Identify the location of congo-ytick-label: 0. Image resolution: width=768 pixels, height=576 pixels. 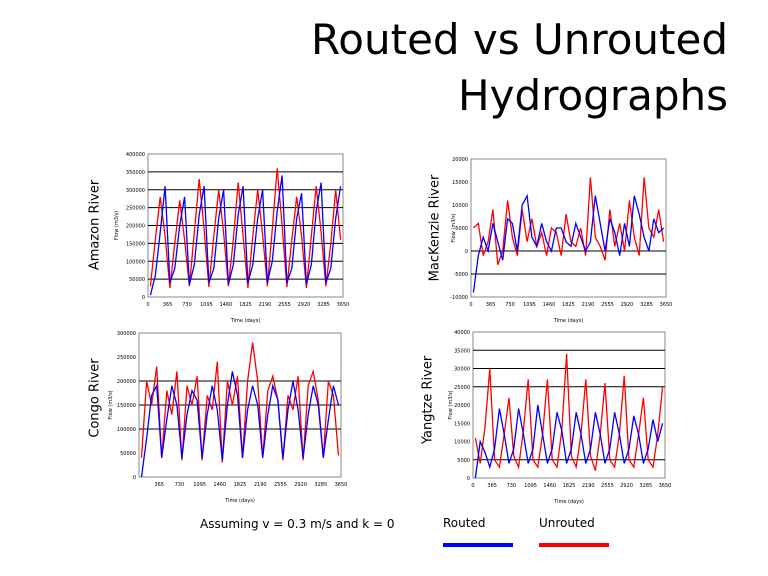
(134, 478).